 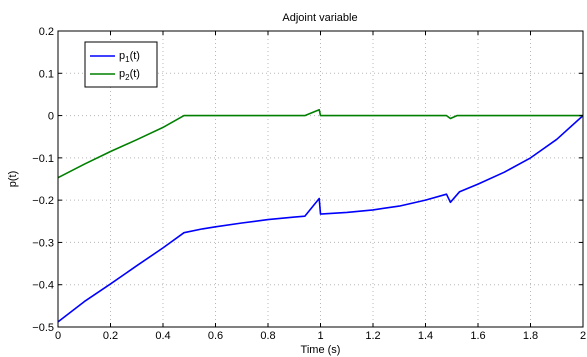 I want to click on x-tick-label: 1.6, so click(x=477, y=336).